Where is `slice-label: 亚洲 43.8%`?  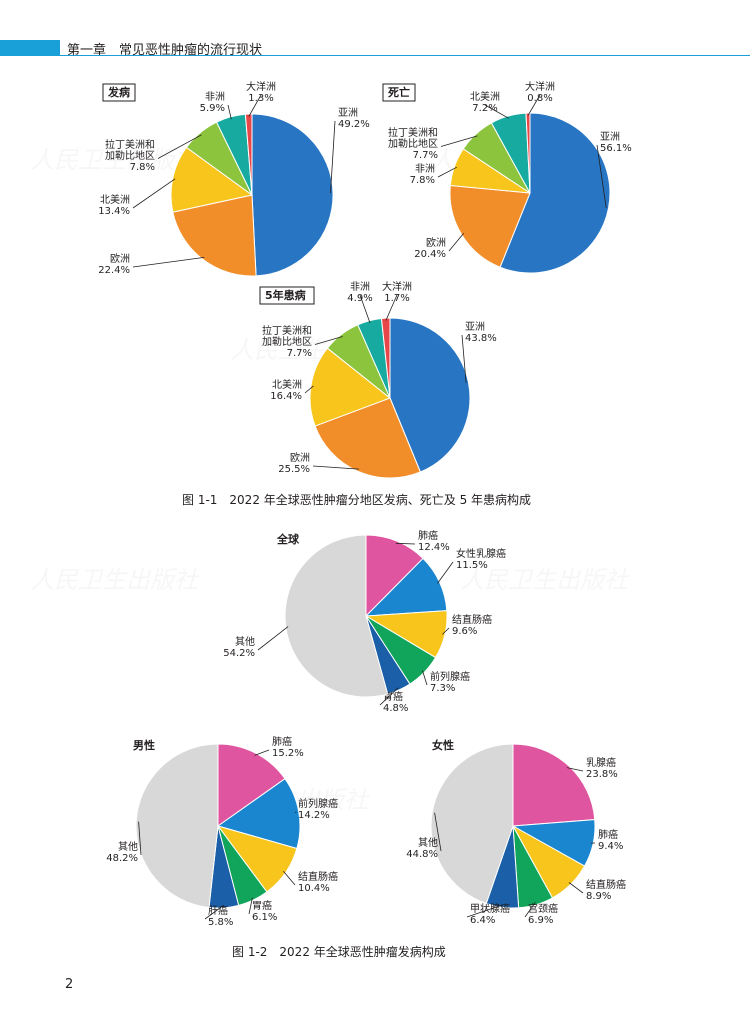
slice-label: 亚洲 43.8% is located at coordinates (481, 332).